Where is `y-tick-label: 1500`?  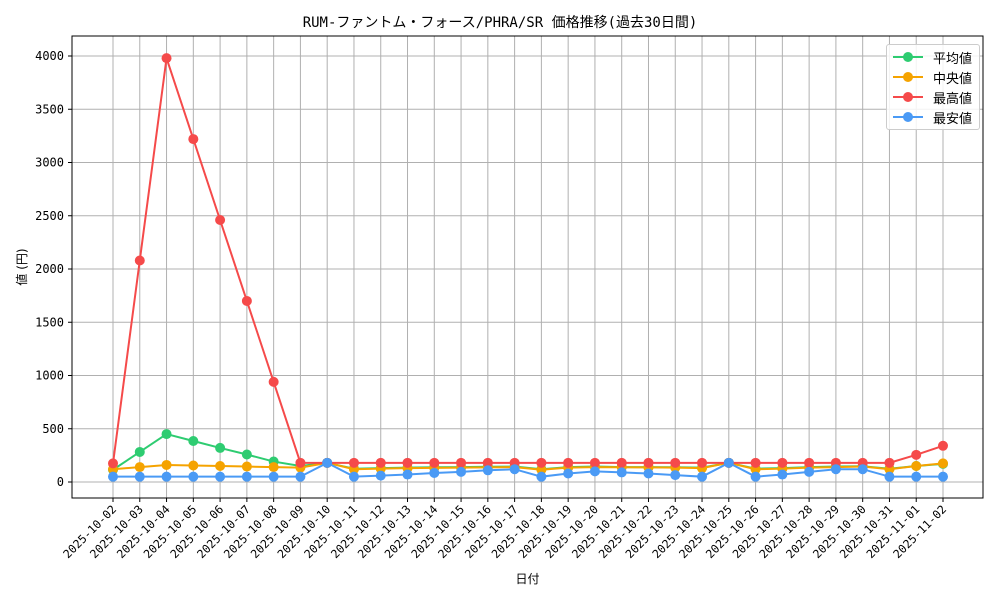
y-tick-label: 1500 is located at coordinates (49, 322).